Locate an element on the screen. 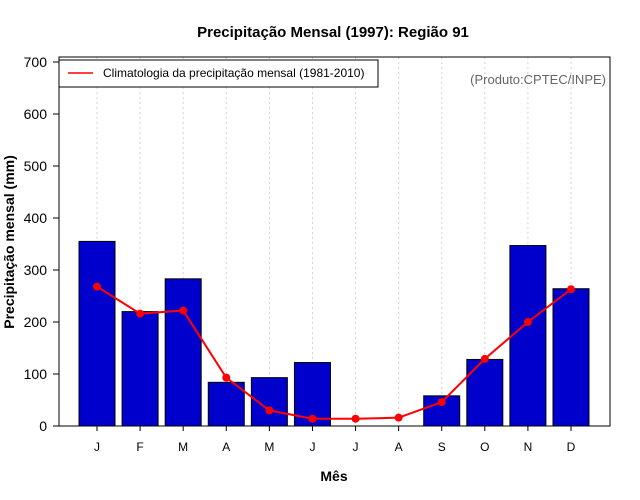 Image resolution: width=640 pixels, height=500 pixels. x-tick-label: O is located at coordinates (484, 447).